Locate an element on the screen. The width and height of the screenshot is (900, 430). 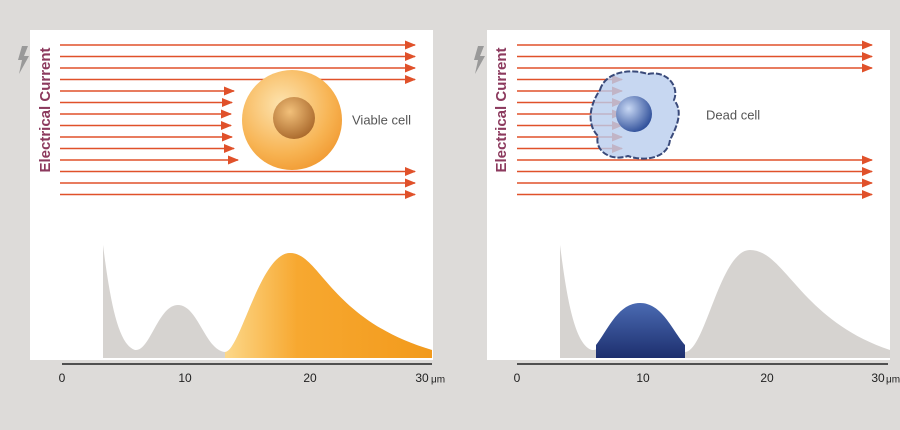
dead-peak is located at coordinates (640, 330).